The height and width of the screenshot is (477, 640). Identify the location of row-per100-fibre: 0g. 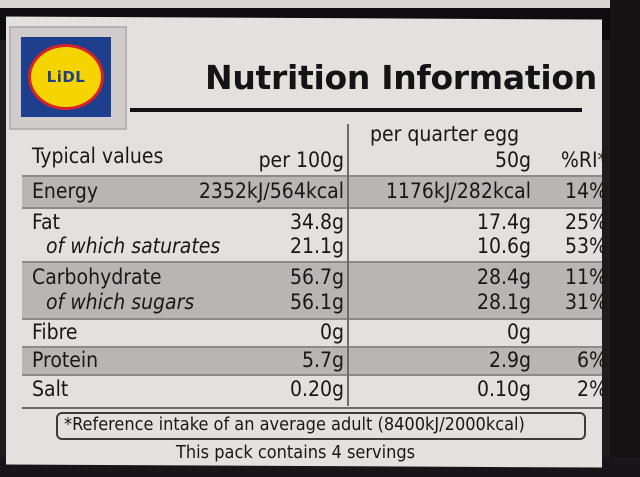
(331, 332).